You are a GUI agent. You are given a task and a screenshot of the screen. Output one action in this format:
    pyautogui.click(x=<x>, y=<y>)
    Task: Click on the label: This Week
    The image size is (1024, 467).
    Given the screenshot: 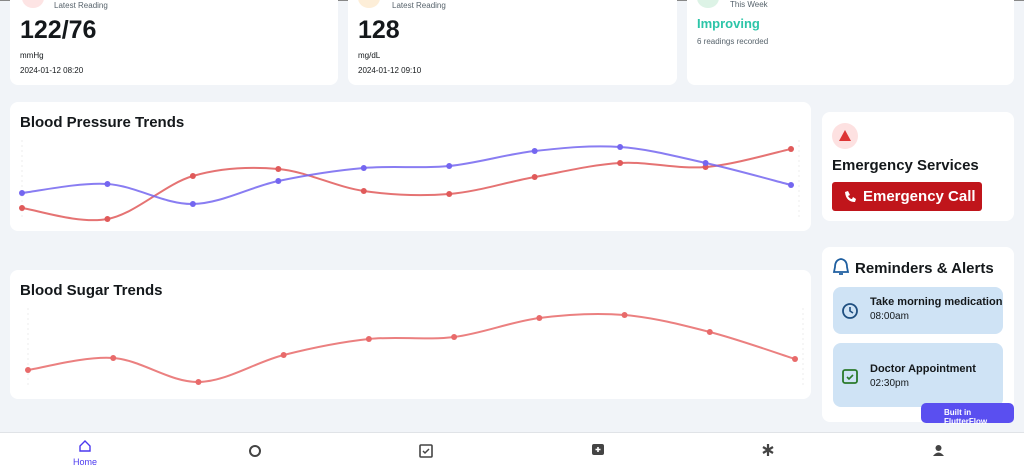 What is the action you would take?
    pyautogui.click(x=749, y=4)
    